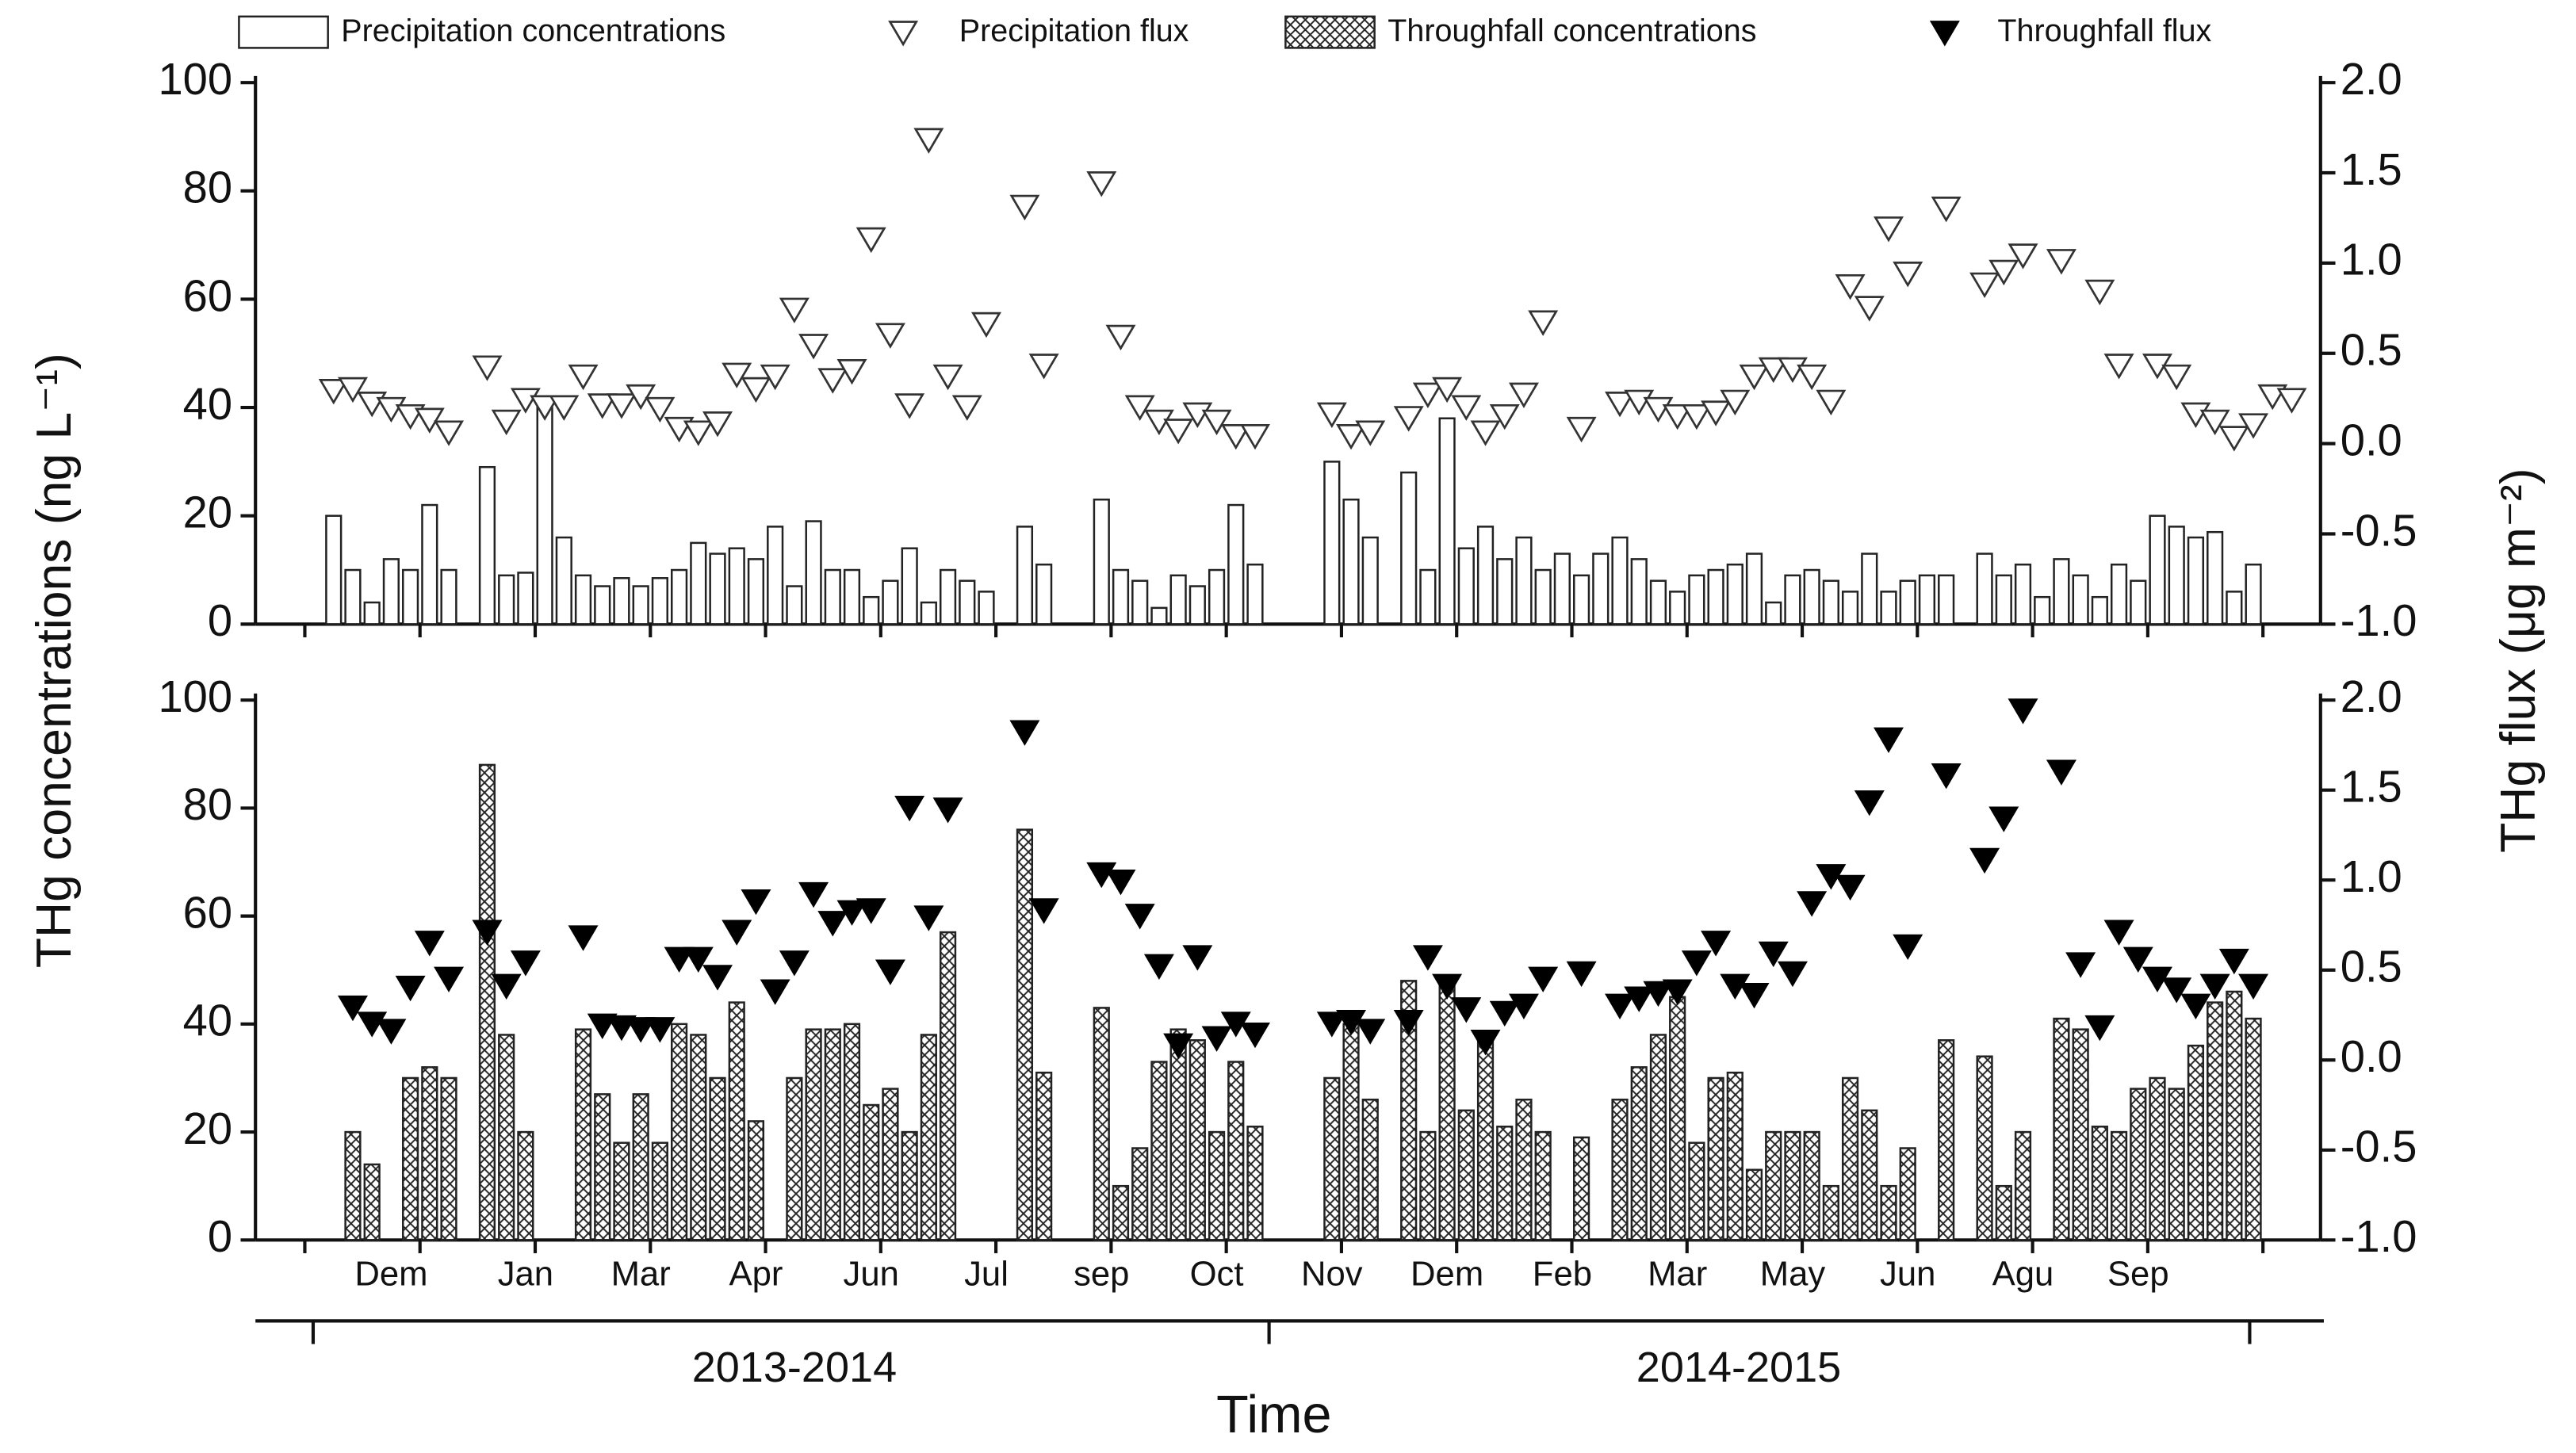  I want to click on y-tick-label: 0, so click(220, 620).